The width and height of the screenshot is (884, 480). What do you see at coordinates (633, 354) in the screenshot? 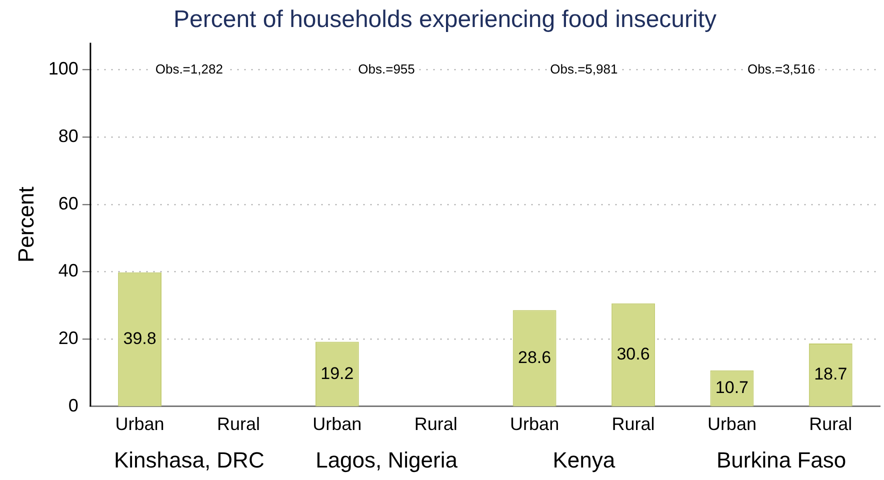
I see `data-label: 30.6` at bounding box center [633, 354].